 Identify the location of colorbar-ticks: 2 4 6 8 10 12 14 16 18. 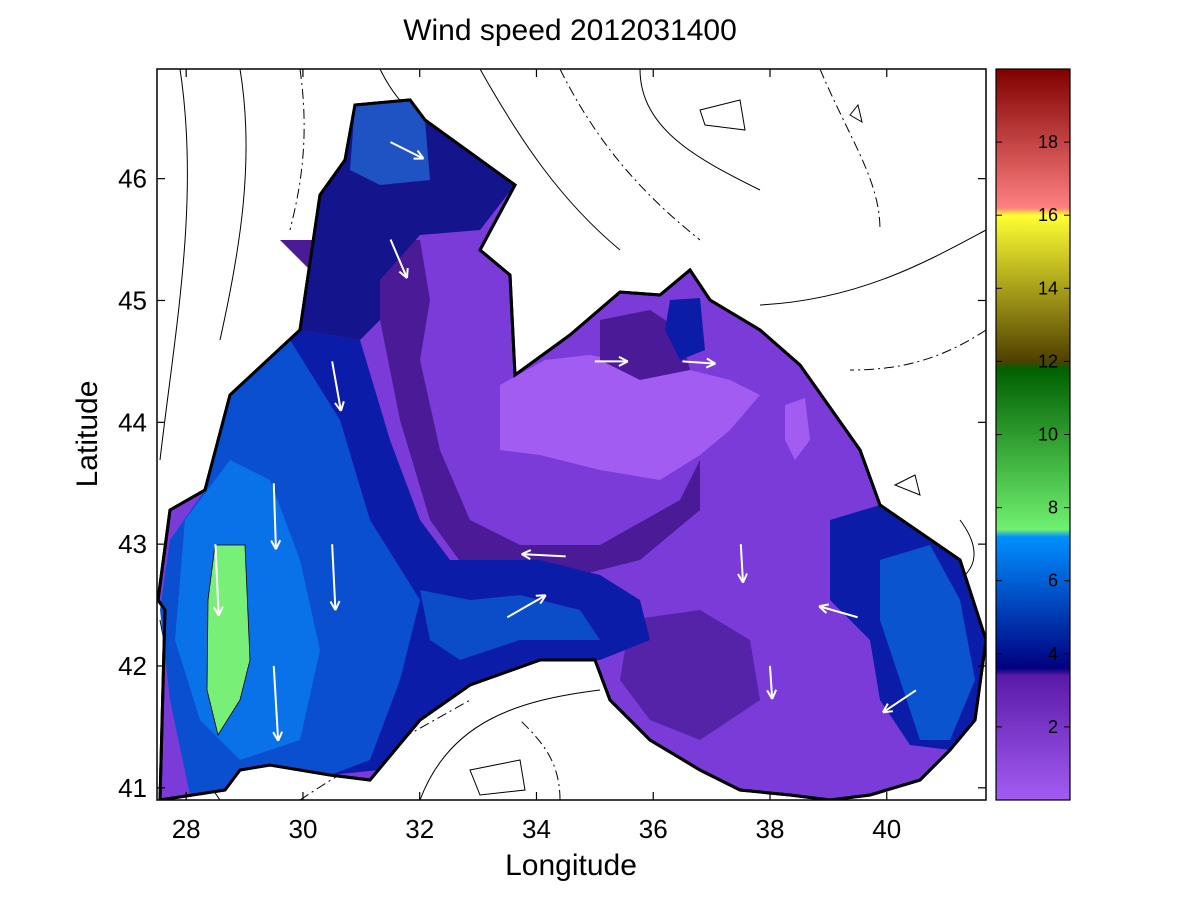
(1033, 434).